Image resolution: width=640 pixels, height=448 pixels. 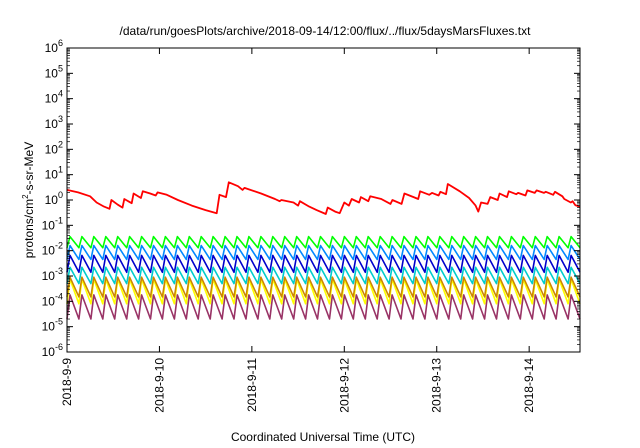 What do you see at coordinates (60, 94) in the screenshot?
I see `y-tick-label-exp: 4` at bounding box center [60, 94].